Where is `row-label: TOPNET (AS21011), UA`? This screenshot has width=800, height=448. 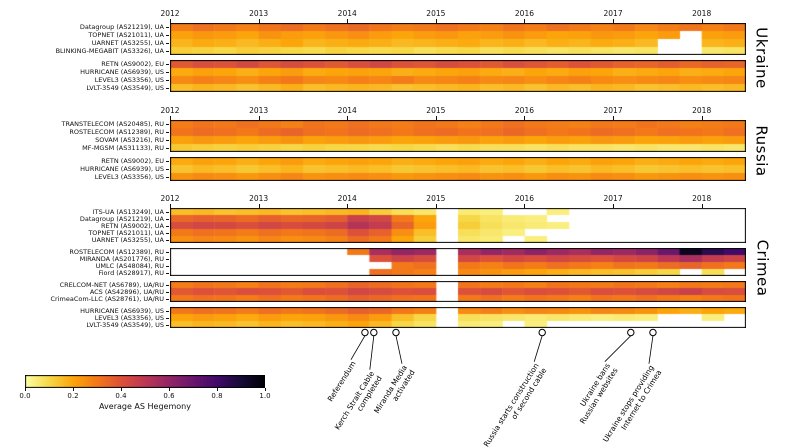 row-label: TOPNET (AS21011), UA is located at coordinates (126, 232).